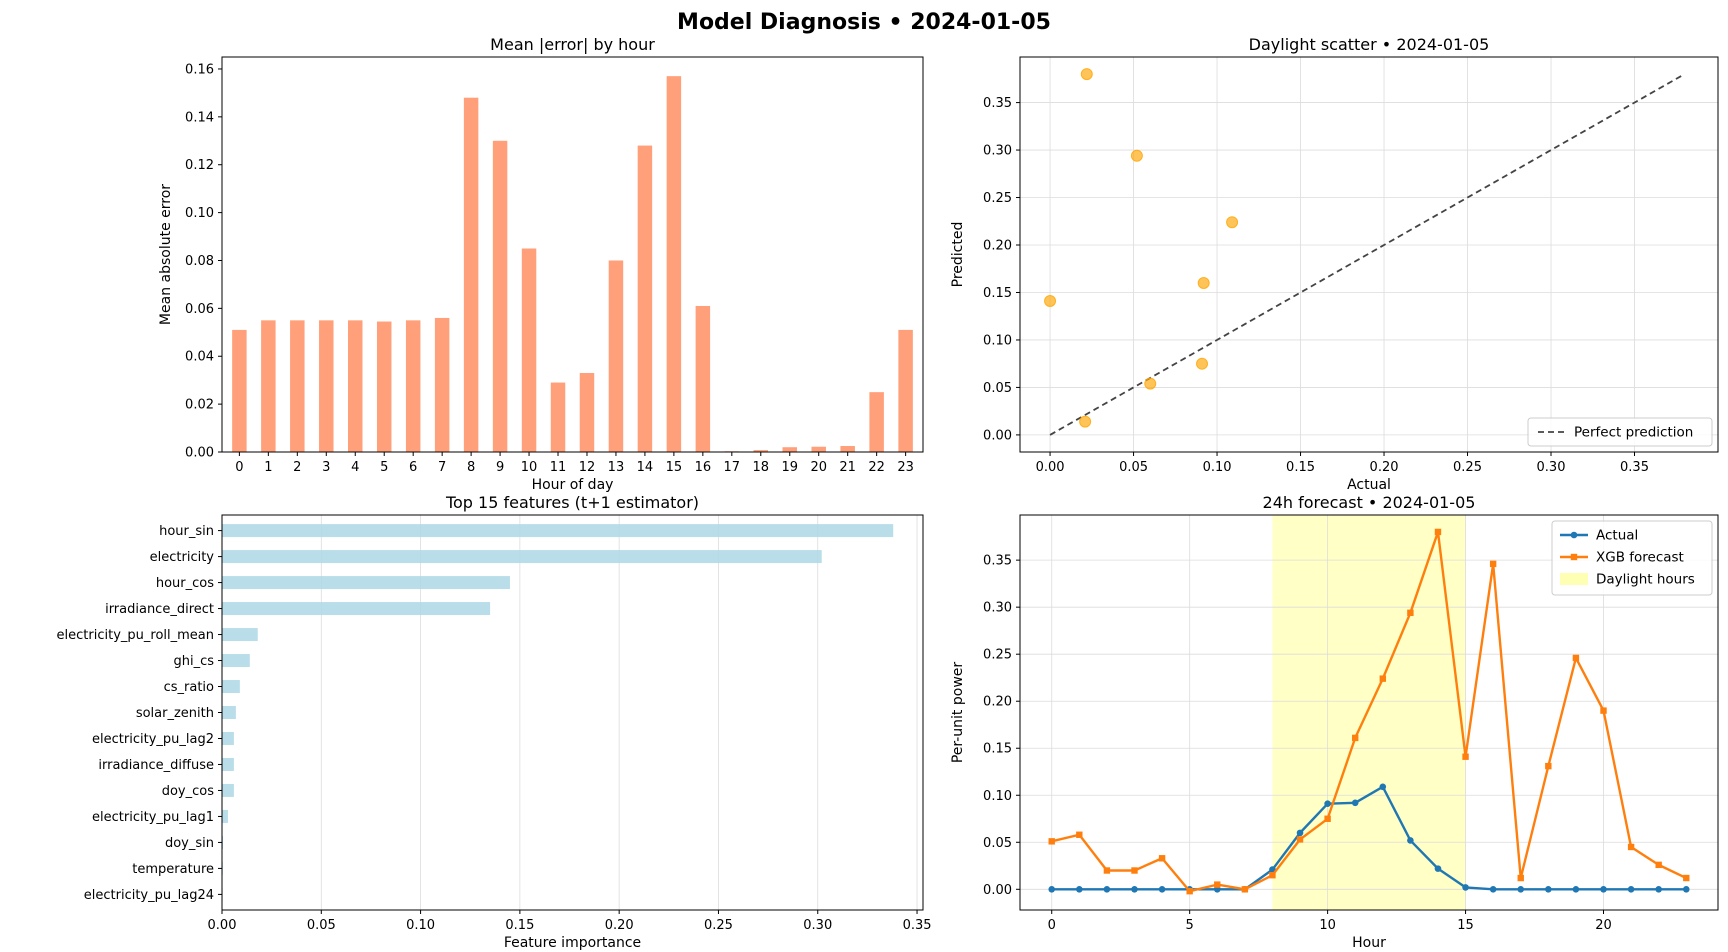 Image resolution: width=1728 pixels, height=952 pixels. What do you see at coordinates (997, 340) in the screenshot?
I see `y-tick-label: 0.10` at bounding box center [997, 340].